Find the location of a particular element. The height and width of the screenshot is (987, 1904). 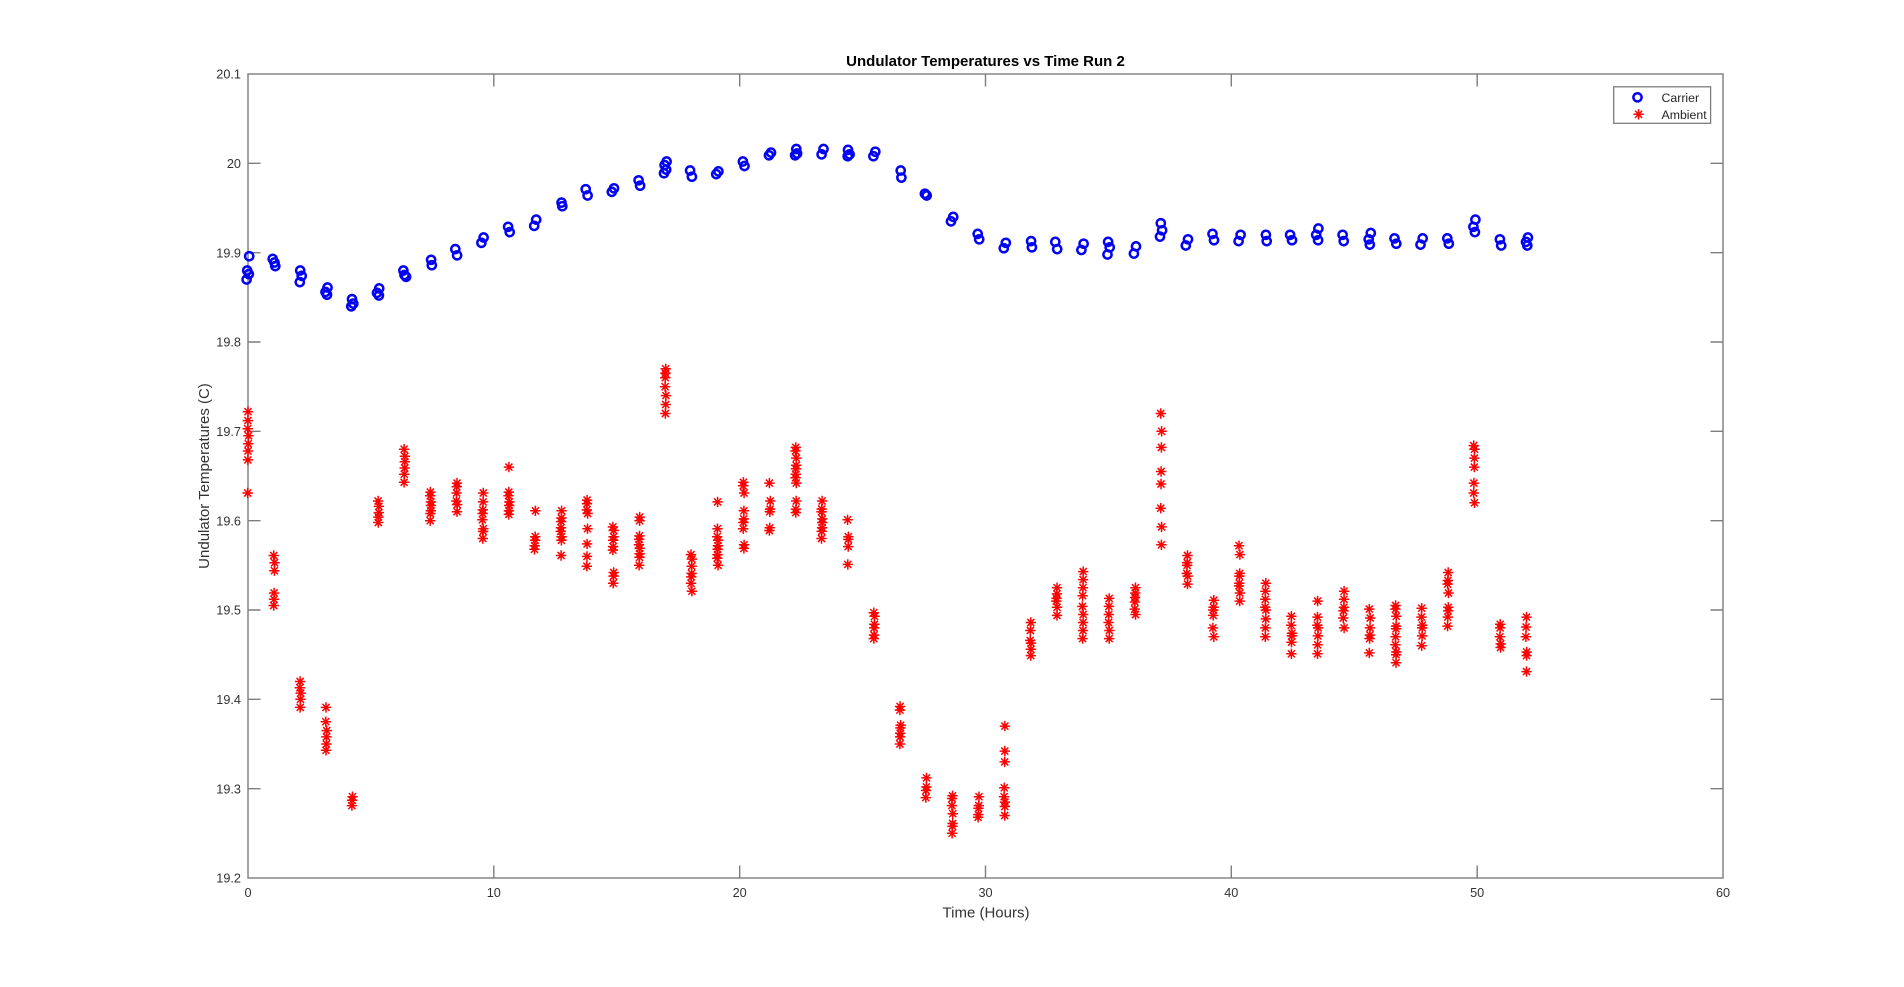

svg-text: 19.8 is located at coordinates (228, 343).